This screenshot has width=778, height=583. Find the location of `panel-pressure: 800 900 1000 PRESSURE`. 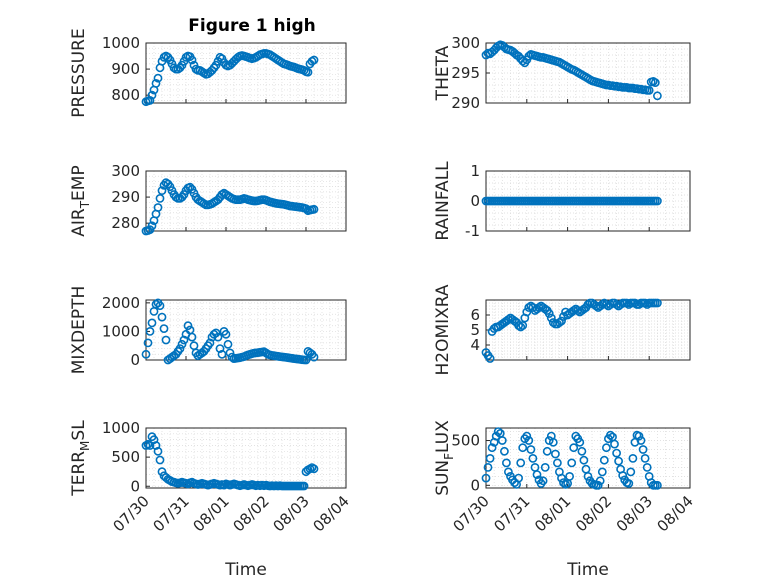

panel-pressure: 800 900 1000 PRESSURE is located at coordinates (208, 73).